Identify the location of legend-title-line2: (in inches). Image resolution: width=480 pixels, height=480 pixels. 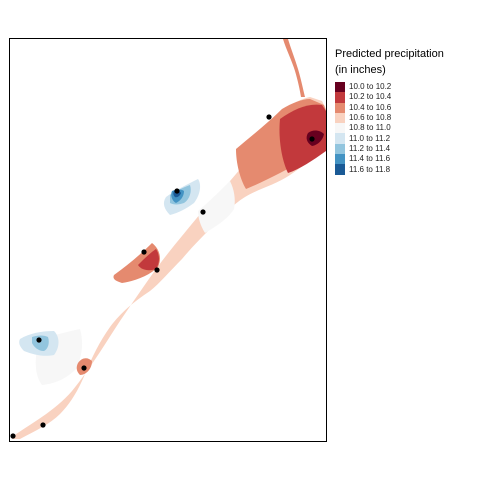
(360, 70).